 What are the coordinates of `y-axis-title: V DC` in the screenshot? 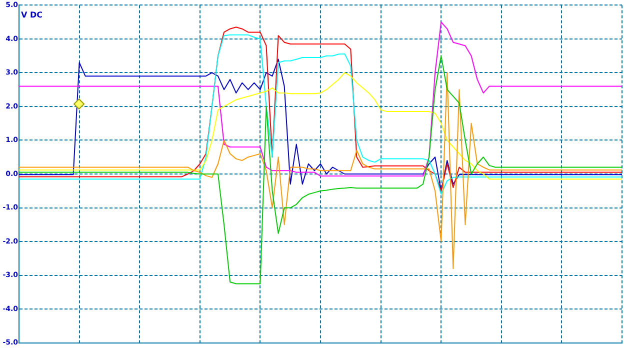 It's located at (32, 15).